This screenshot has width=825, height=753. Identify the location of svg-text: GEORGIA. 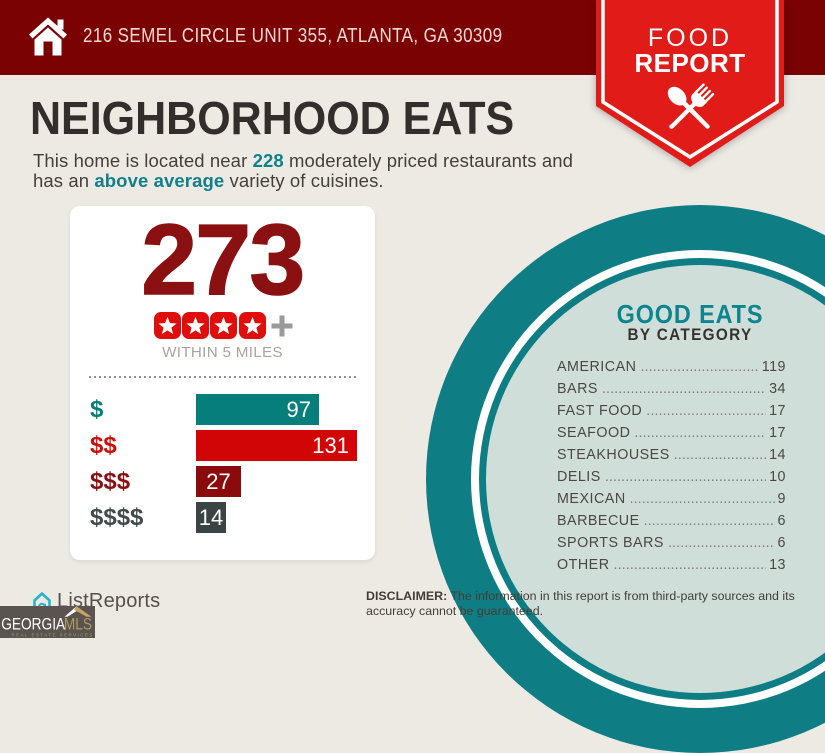
(33, 624).